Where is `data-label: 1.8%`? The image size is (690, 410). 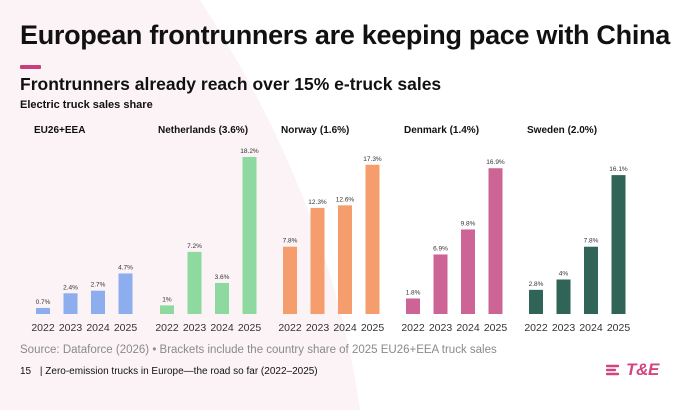 data-label: 1.8% is located at coordinates (413, 292).